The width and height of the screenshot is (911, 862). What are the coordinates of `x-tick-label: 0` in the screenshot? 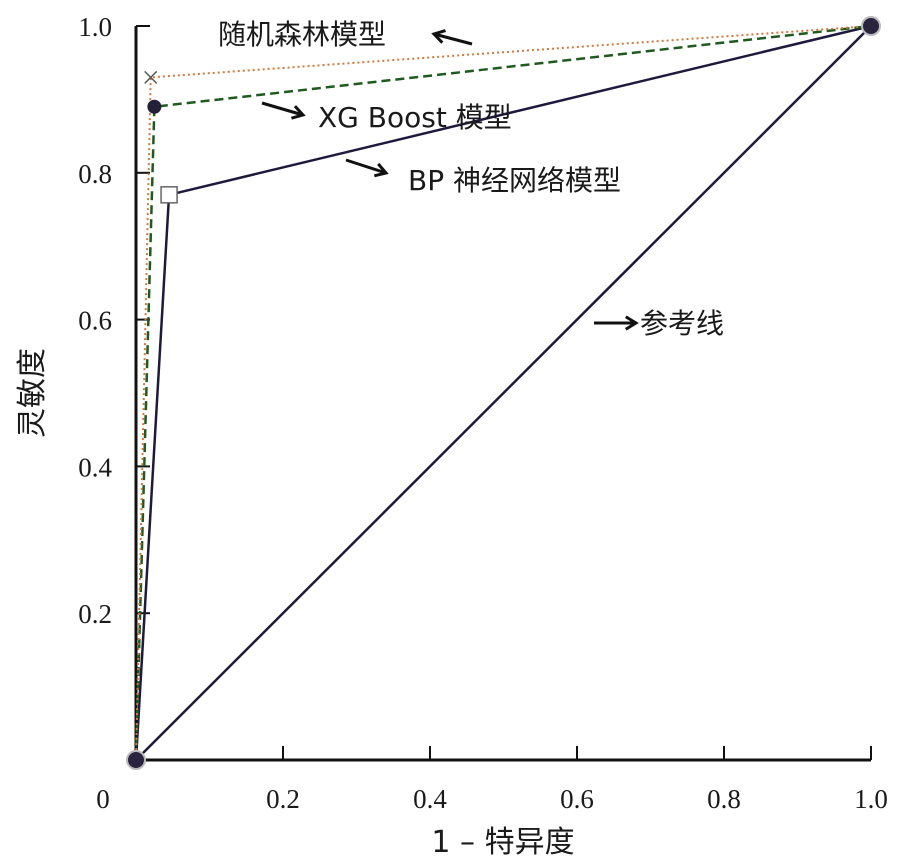 It's located at (103, 799).